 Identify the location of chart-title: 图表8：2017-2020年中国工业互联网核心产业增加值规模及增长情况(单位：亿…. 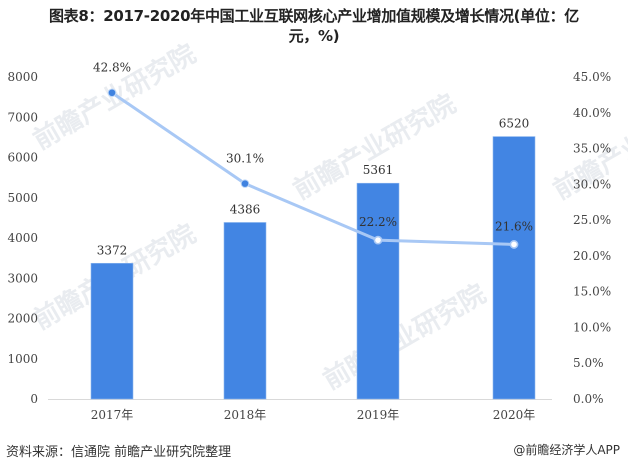
(314, 26).